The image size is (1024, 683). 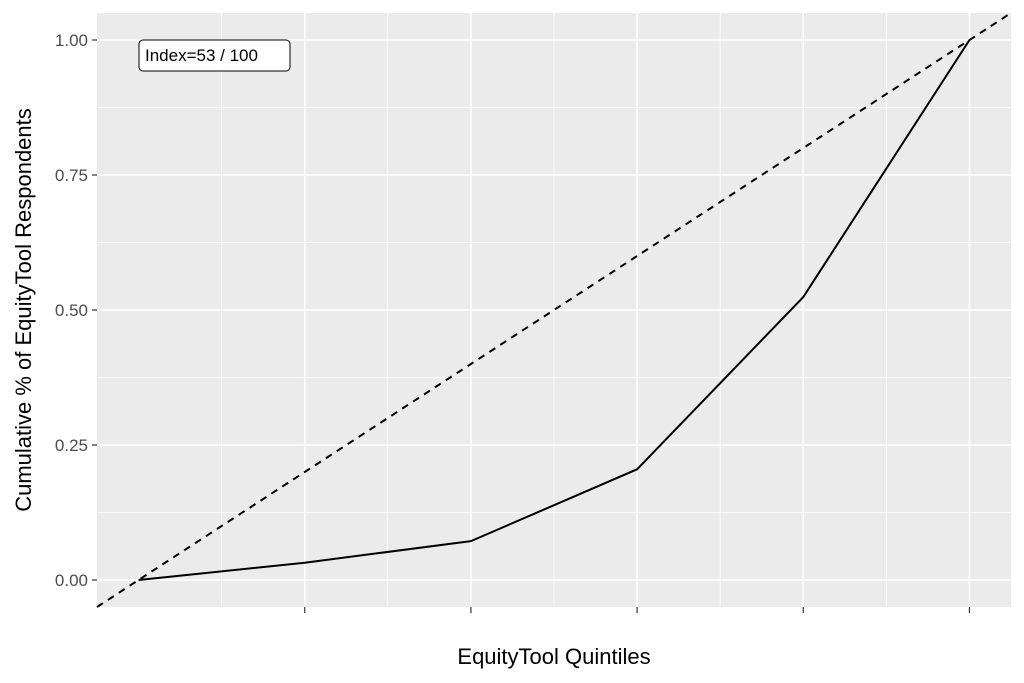 What do you see at coordinates (23, 310) in the screenshot?
I see `y-axis-title: Cumulative % of EquityTool Respondents` at bounding box center [23, 310].